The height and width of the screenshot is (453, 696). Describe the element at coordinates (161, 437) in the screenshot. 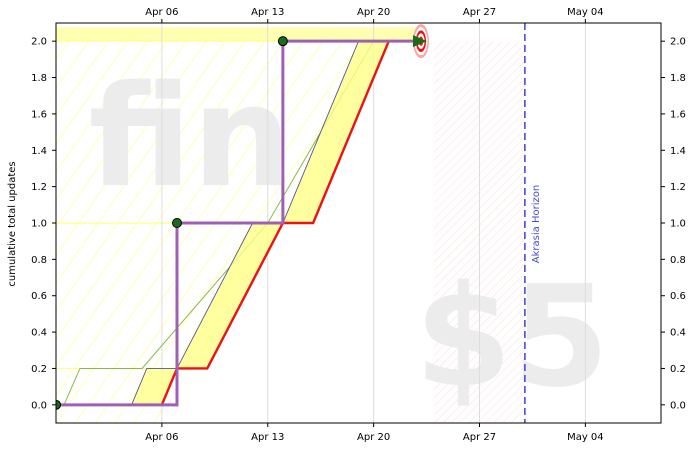

I see `x-tick-label: Apr 06` at that location.